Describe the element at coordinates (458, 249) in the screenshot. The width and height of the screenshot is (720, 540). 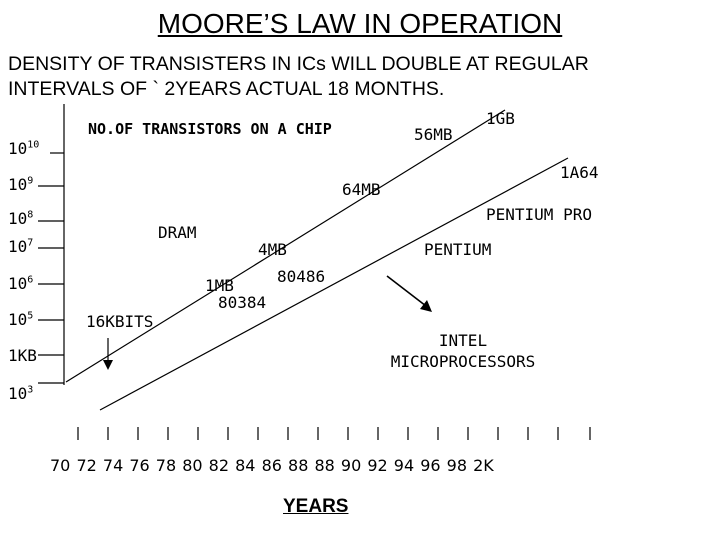
I see `intel-point-pentium: PENTIUM` at that location.